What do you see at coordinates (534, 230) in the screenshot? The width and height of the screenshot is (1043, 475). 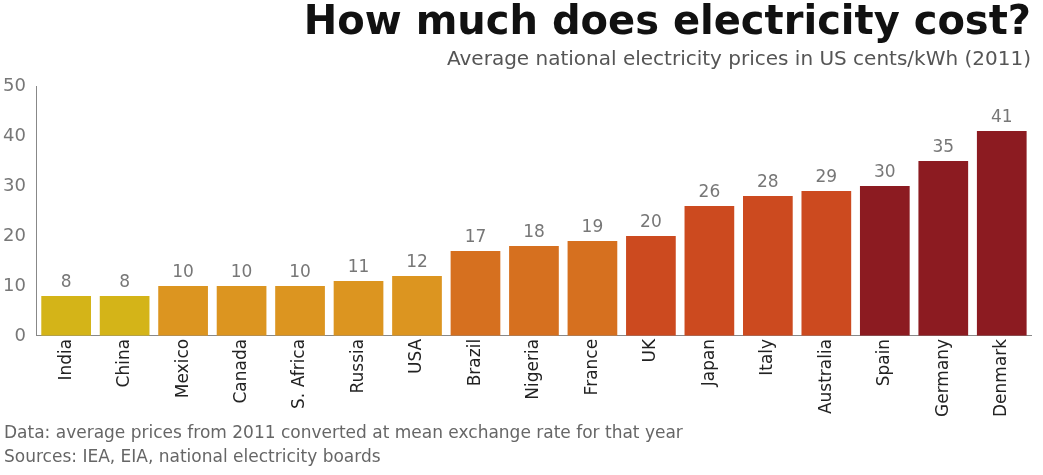 I see `data-label: 18` at bounding box center [534, 230].